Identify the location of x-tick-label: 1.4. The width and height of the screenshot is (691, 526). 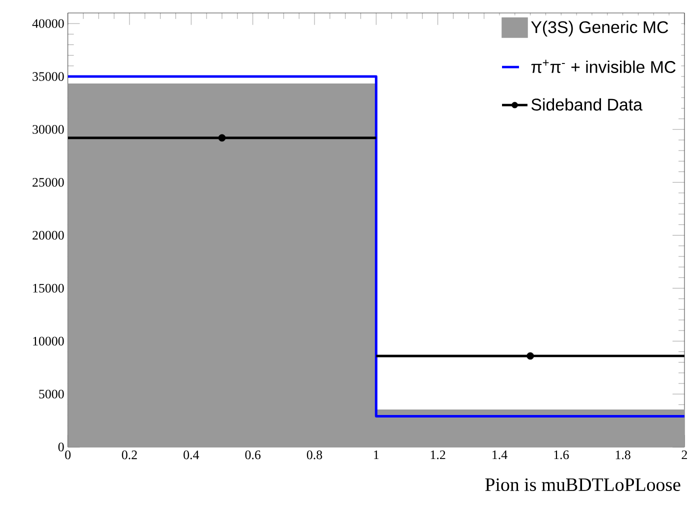
(500, 455).